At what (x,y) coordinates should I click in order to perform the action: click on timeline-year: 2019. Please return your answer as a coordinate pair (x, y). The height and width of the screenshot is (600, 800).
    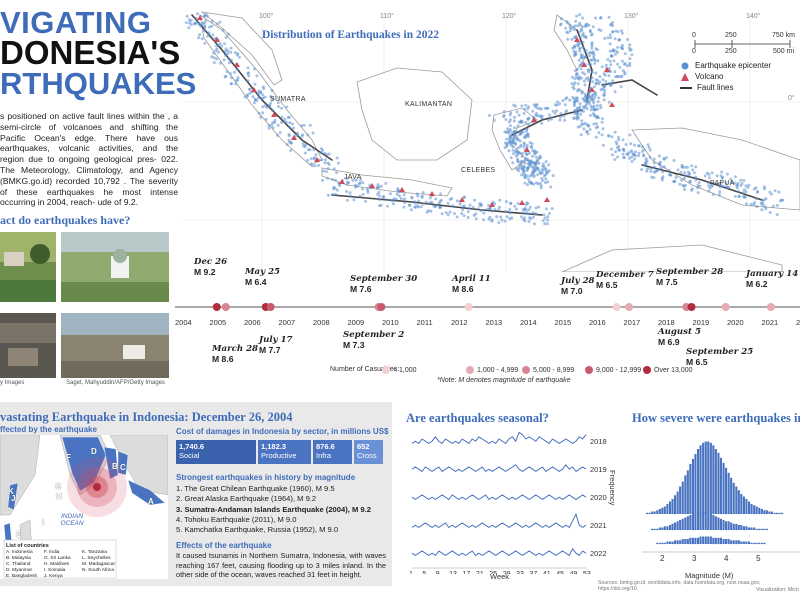
    Looking at the image, I should click on (701, 322).